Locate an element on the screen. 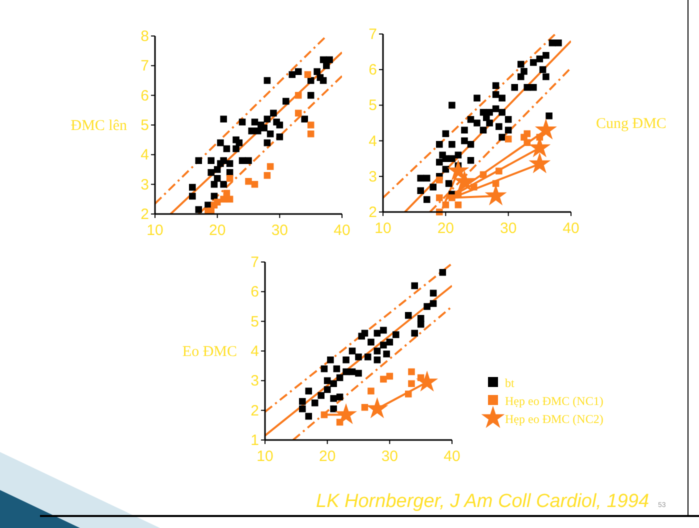 The image size is (699, 528). y-axis-title: Cung ĐMC is located at coordinates (631, 124).